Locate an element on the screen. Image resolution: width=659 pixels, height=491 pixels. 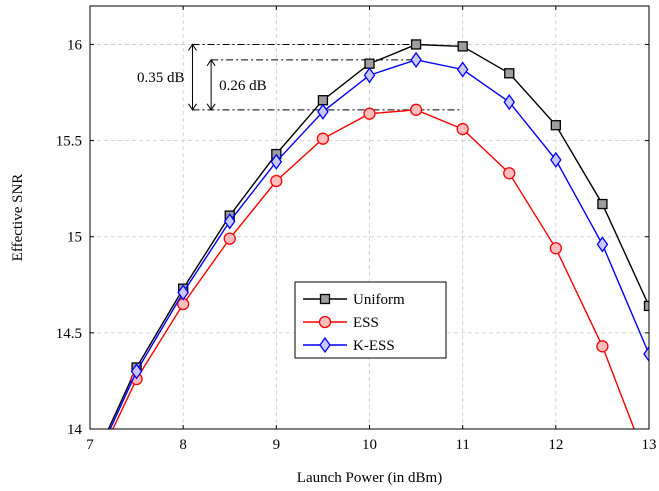
y-tick-label: 14.5 is located at coordinates (69, 334).